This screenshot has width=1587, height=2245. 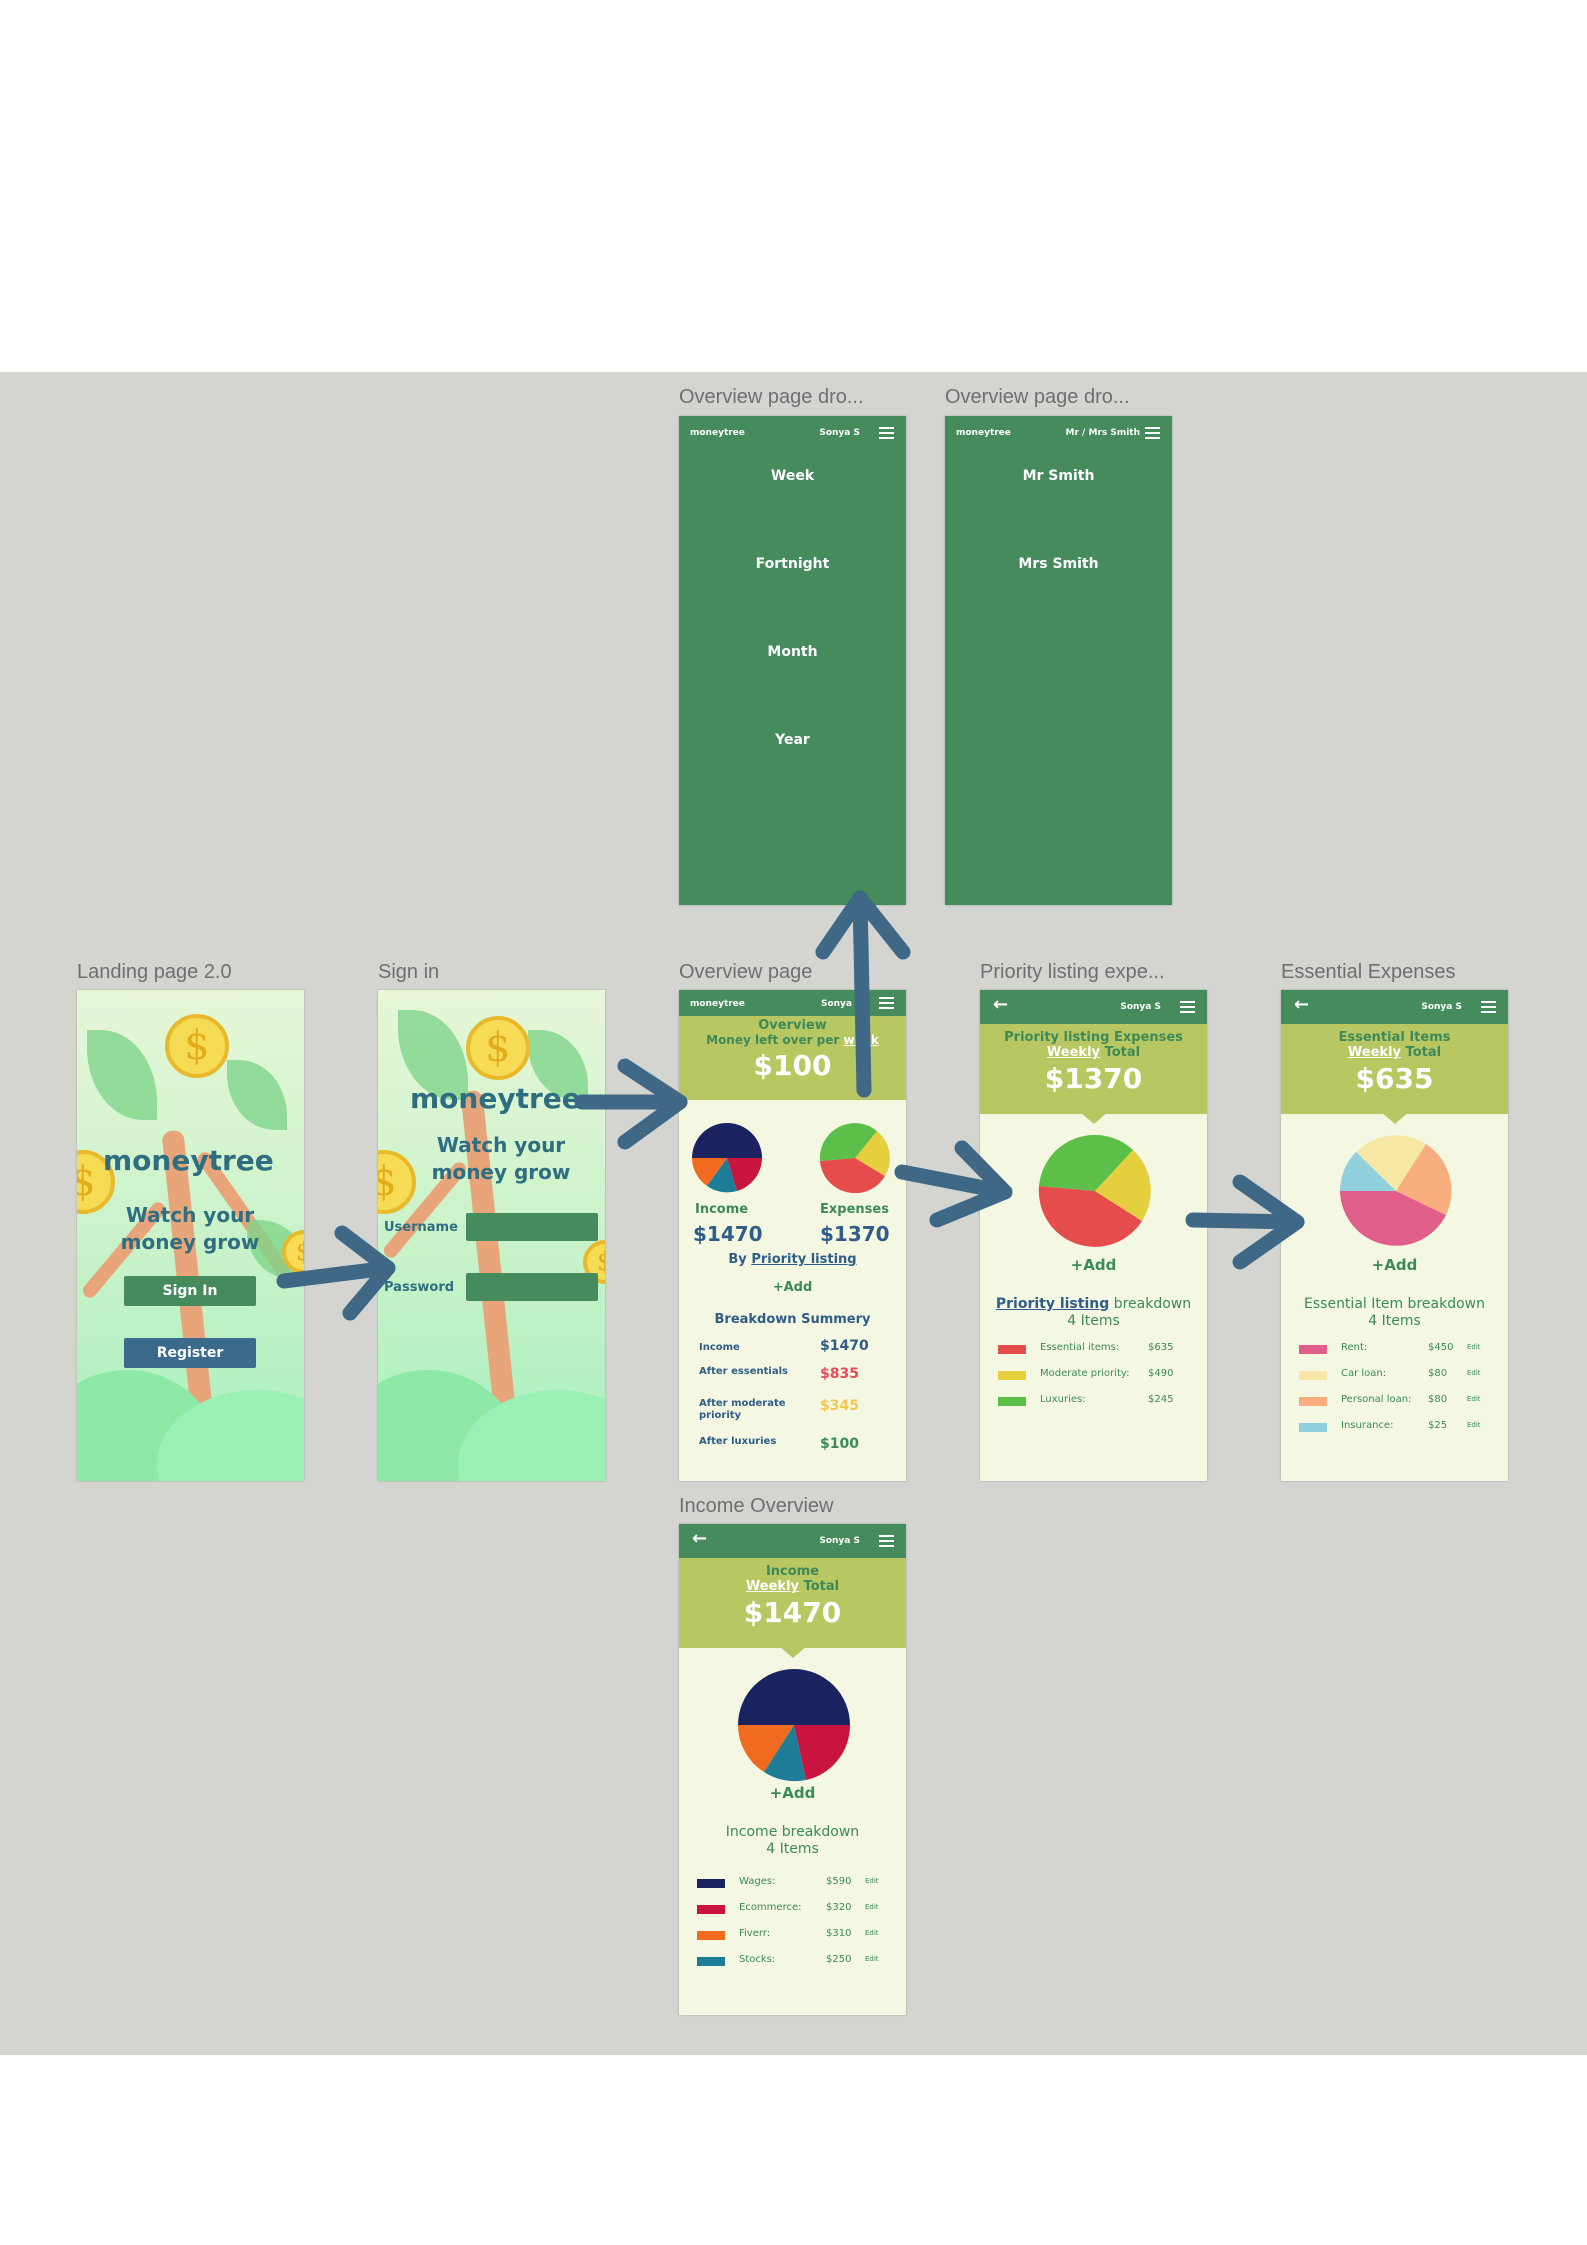 I want to click on list-item: Essential items: $635, so click(x=1093, y=1350).